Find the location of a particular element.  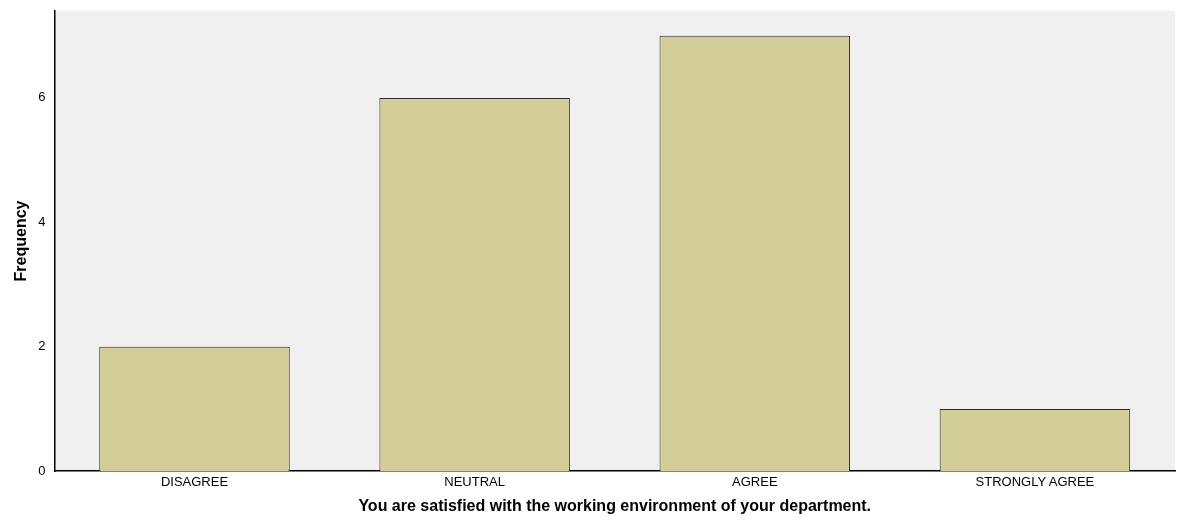

y-tick-label: 0 is located at coordinates (42, 470).